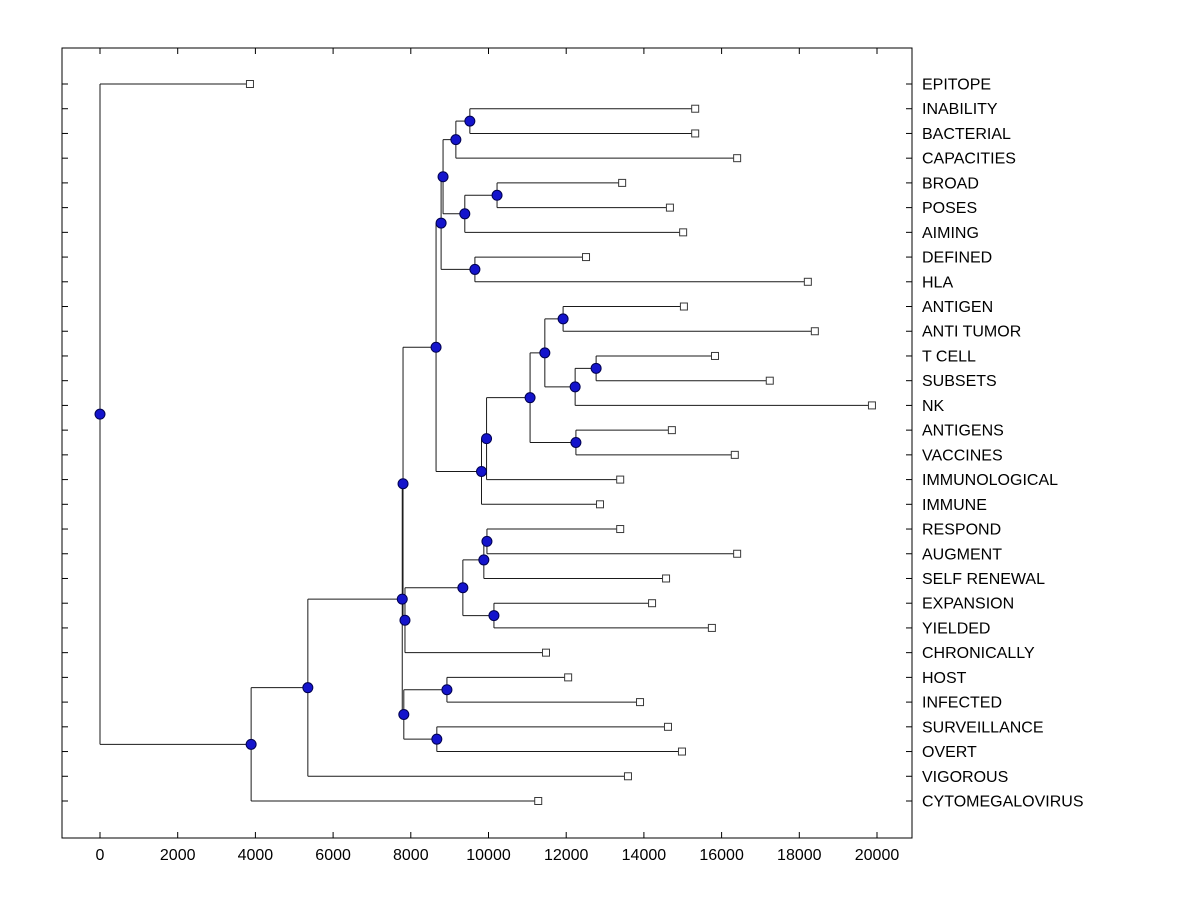 The height and width of the screenshot is (900, 1200). I want to click on leaf-label: POSES, so click(949, 208).